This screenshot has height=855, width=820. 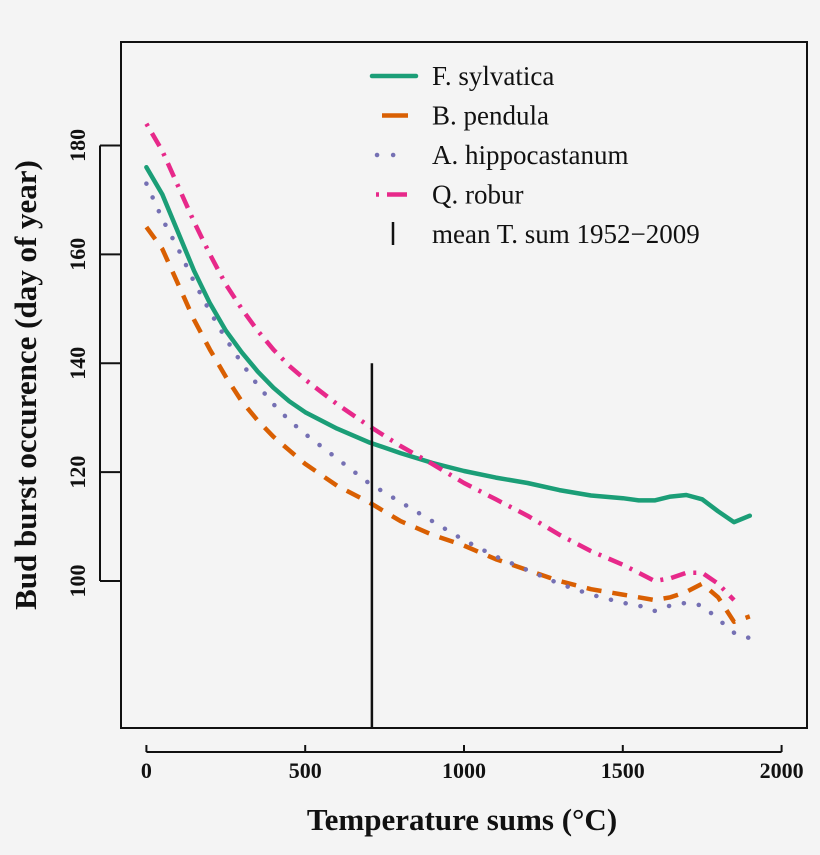 I want to click on x-axis: 0 500 1000 1500 2000, so click(x=472, y=764).